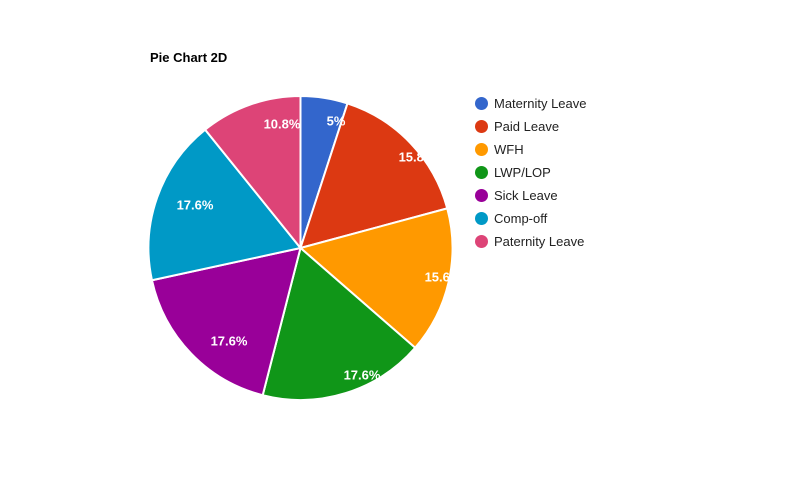 The width and height of the screenshot is (800, 500). I want to click on pie-slice-lwp-lop, so click(339, 324).